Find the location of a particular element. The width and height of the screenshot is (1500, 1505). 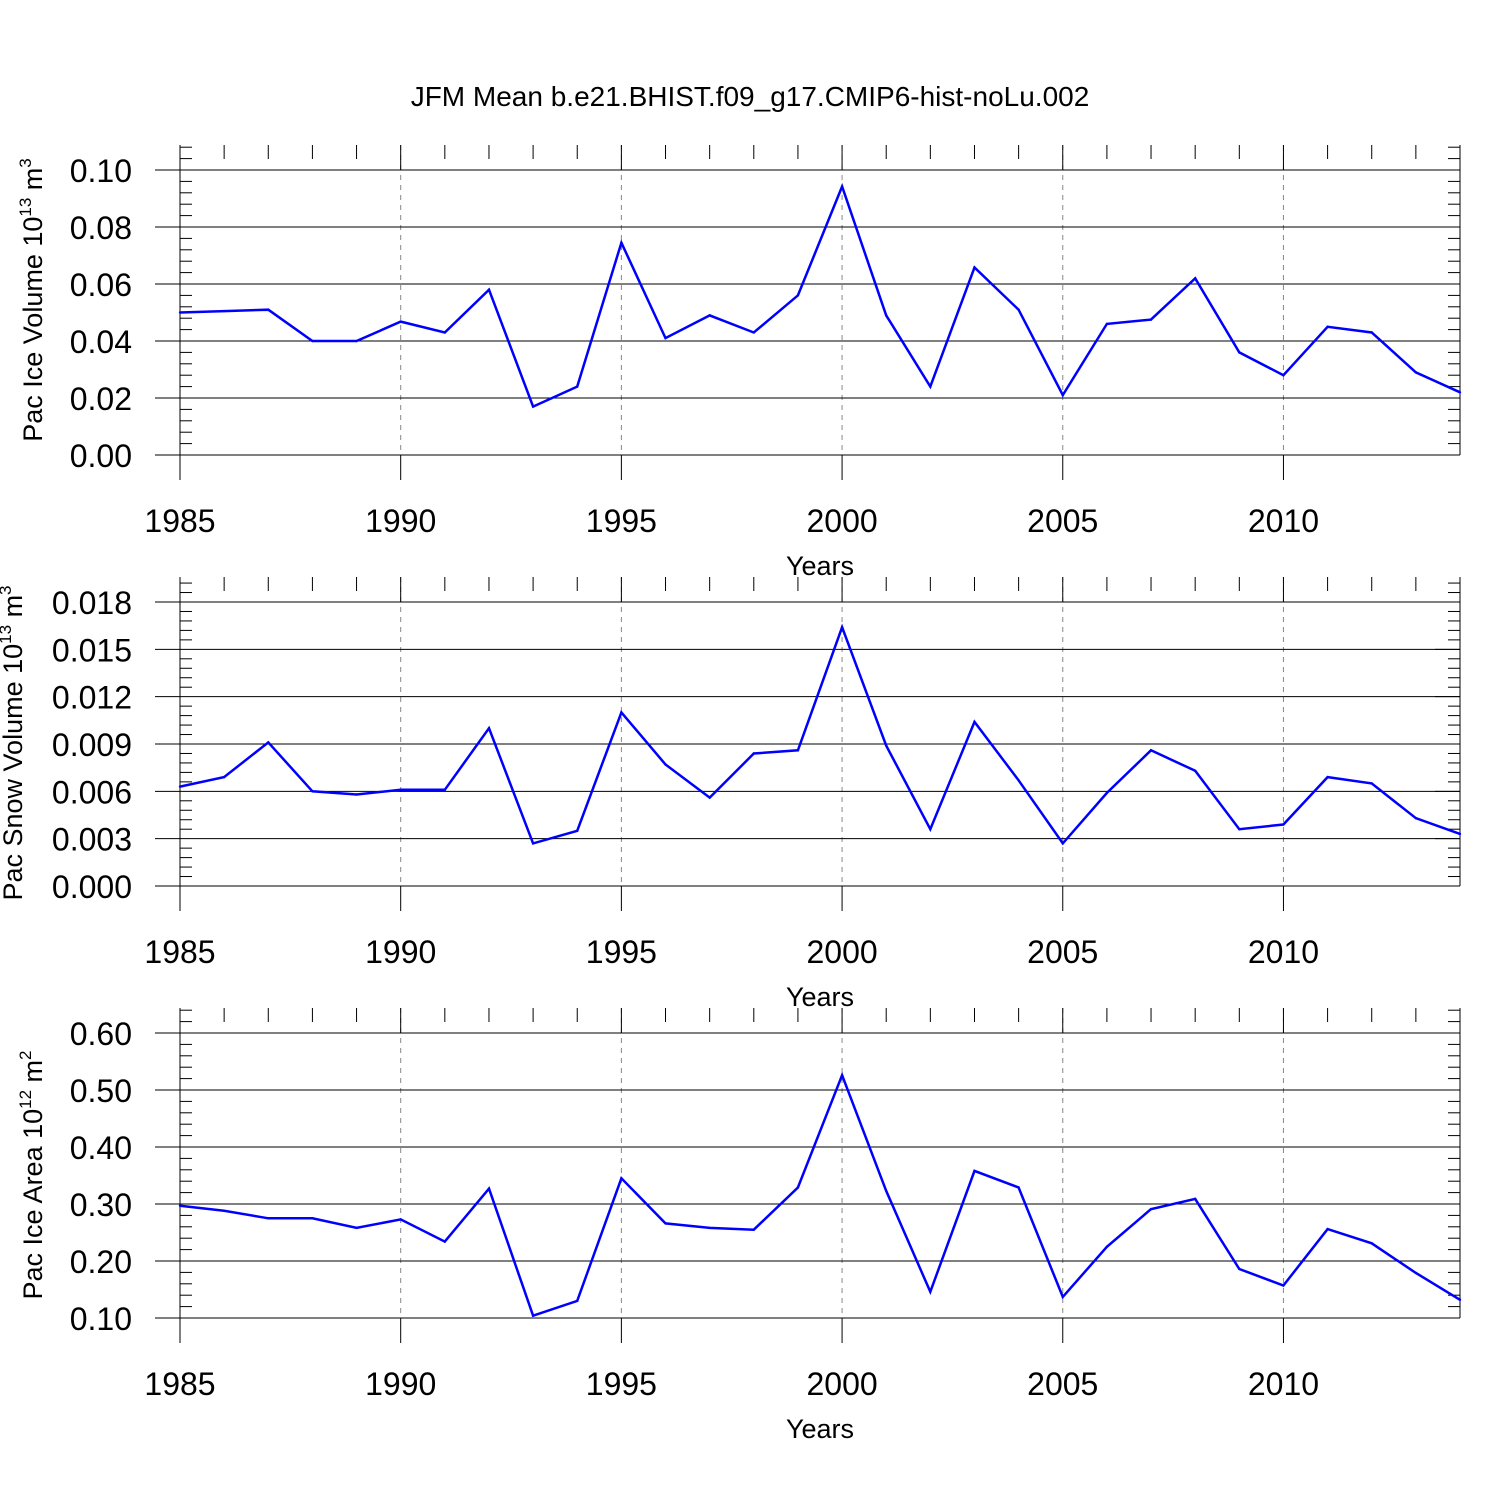

y-tick-label: 0.000 is located at coordinates (92, 887).